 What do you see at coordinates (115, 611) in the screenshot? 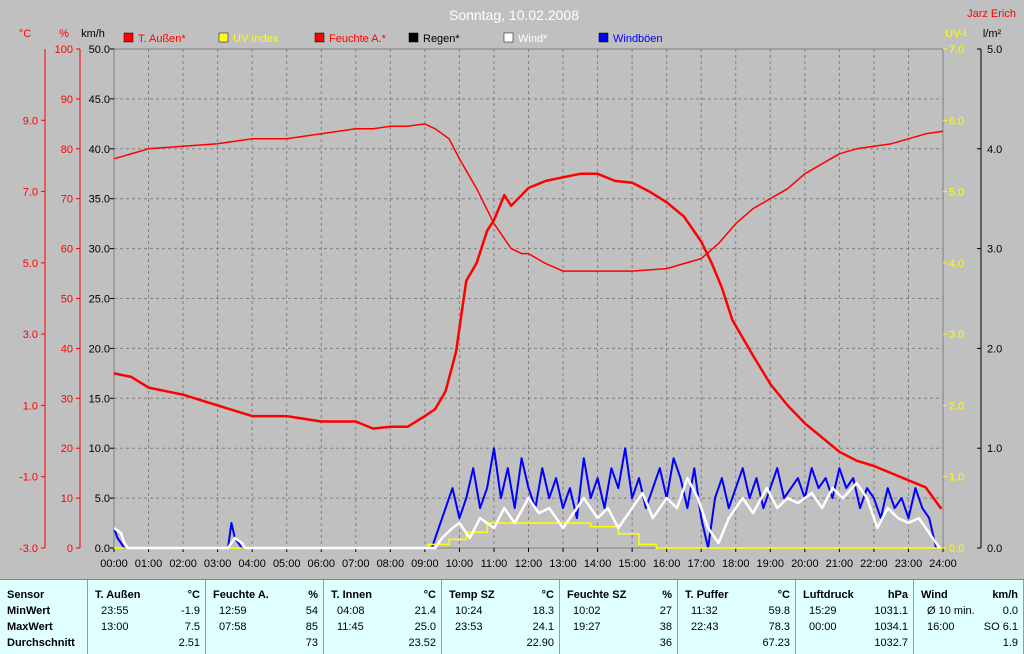
I see `stats-time: 23:55` at bounding box center [115, 611].